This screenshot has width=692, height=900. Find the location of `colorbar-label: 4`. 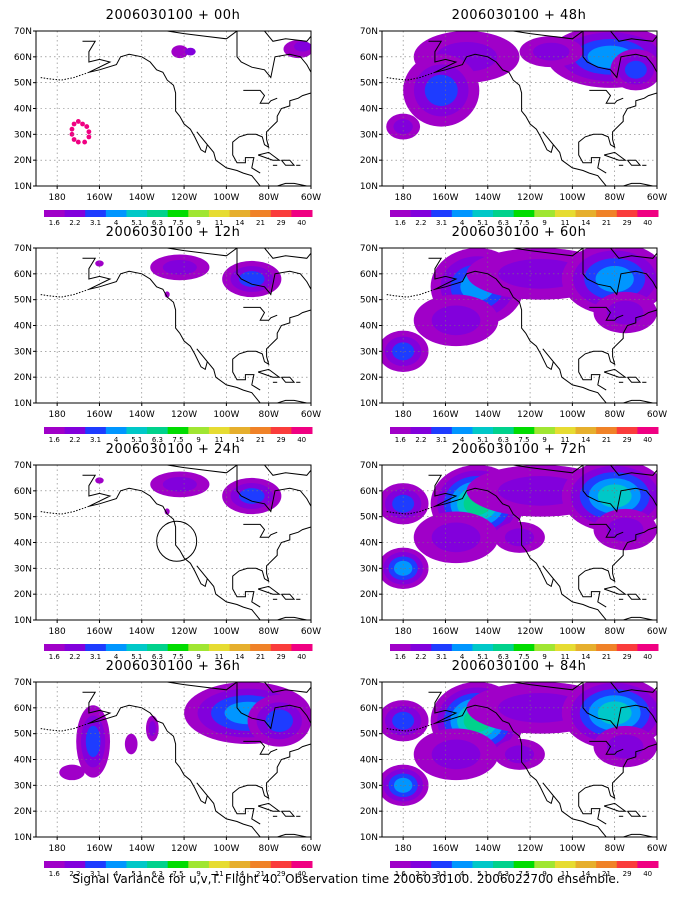

colorbar-label: 4 is located at coordinates (462, 874).